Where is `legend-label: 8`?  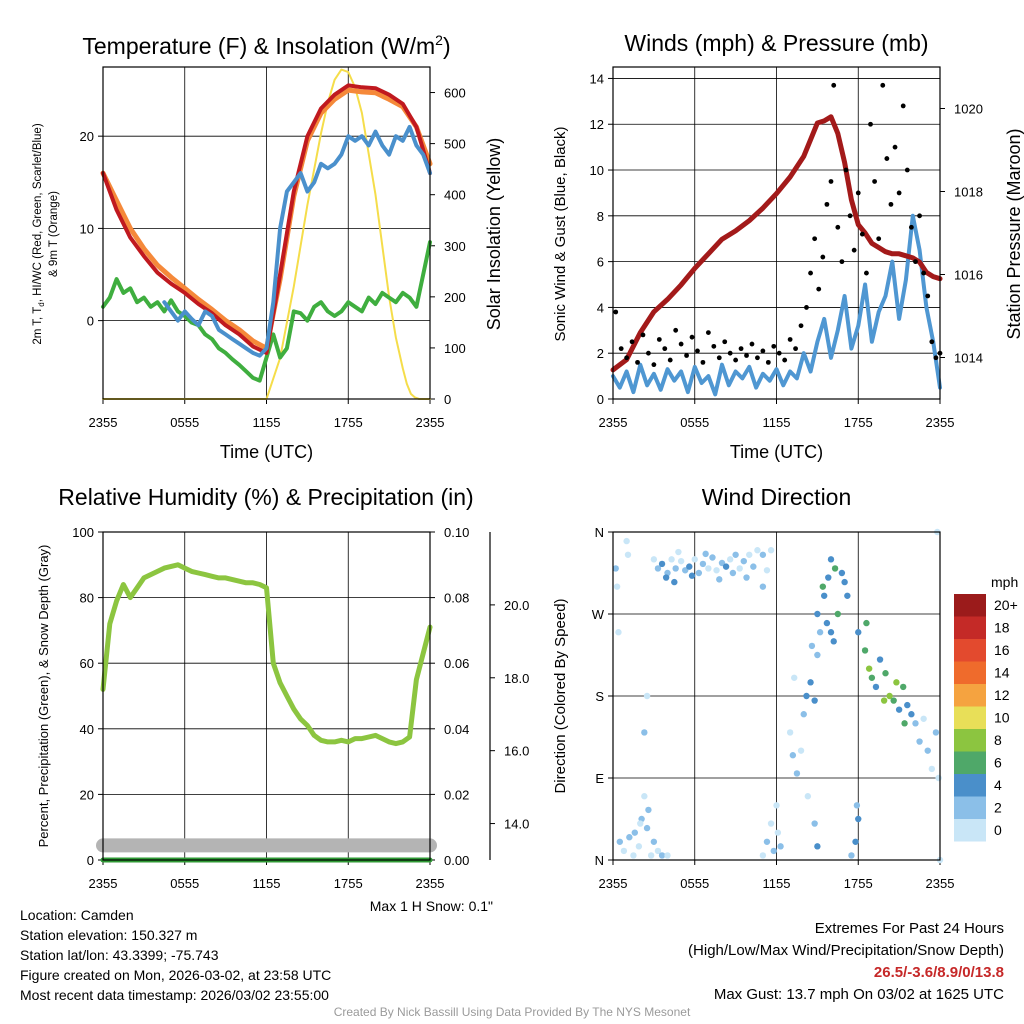 legend-label: 8 is located at coordinates (998, 740).